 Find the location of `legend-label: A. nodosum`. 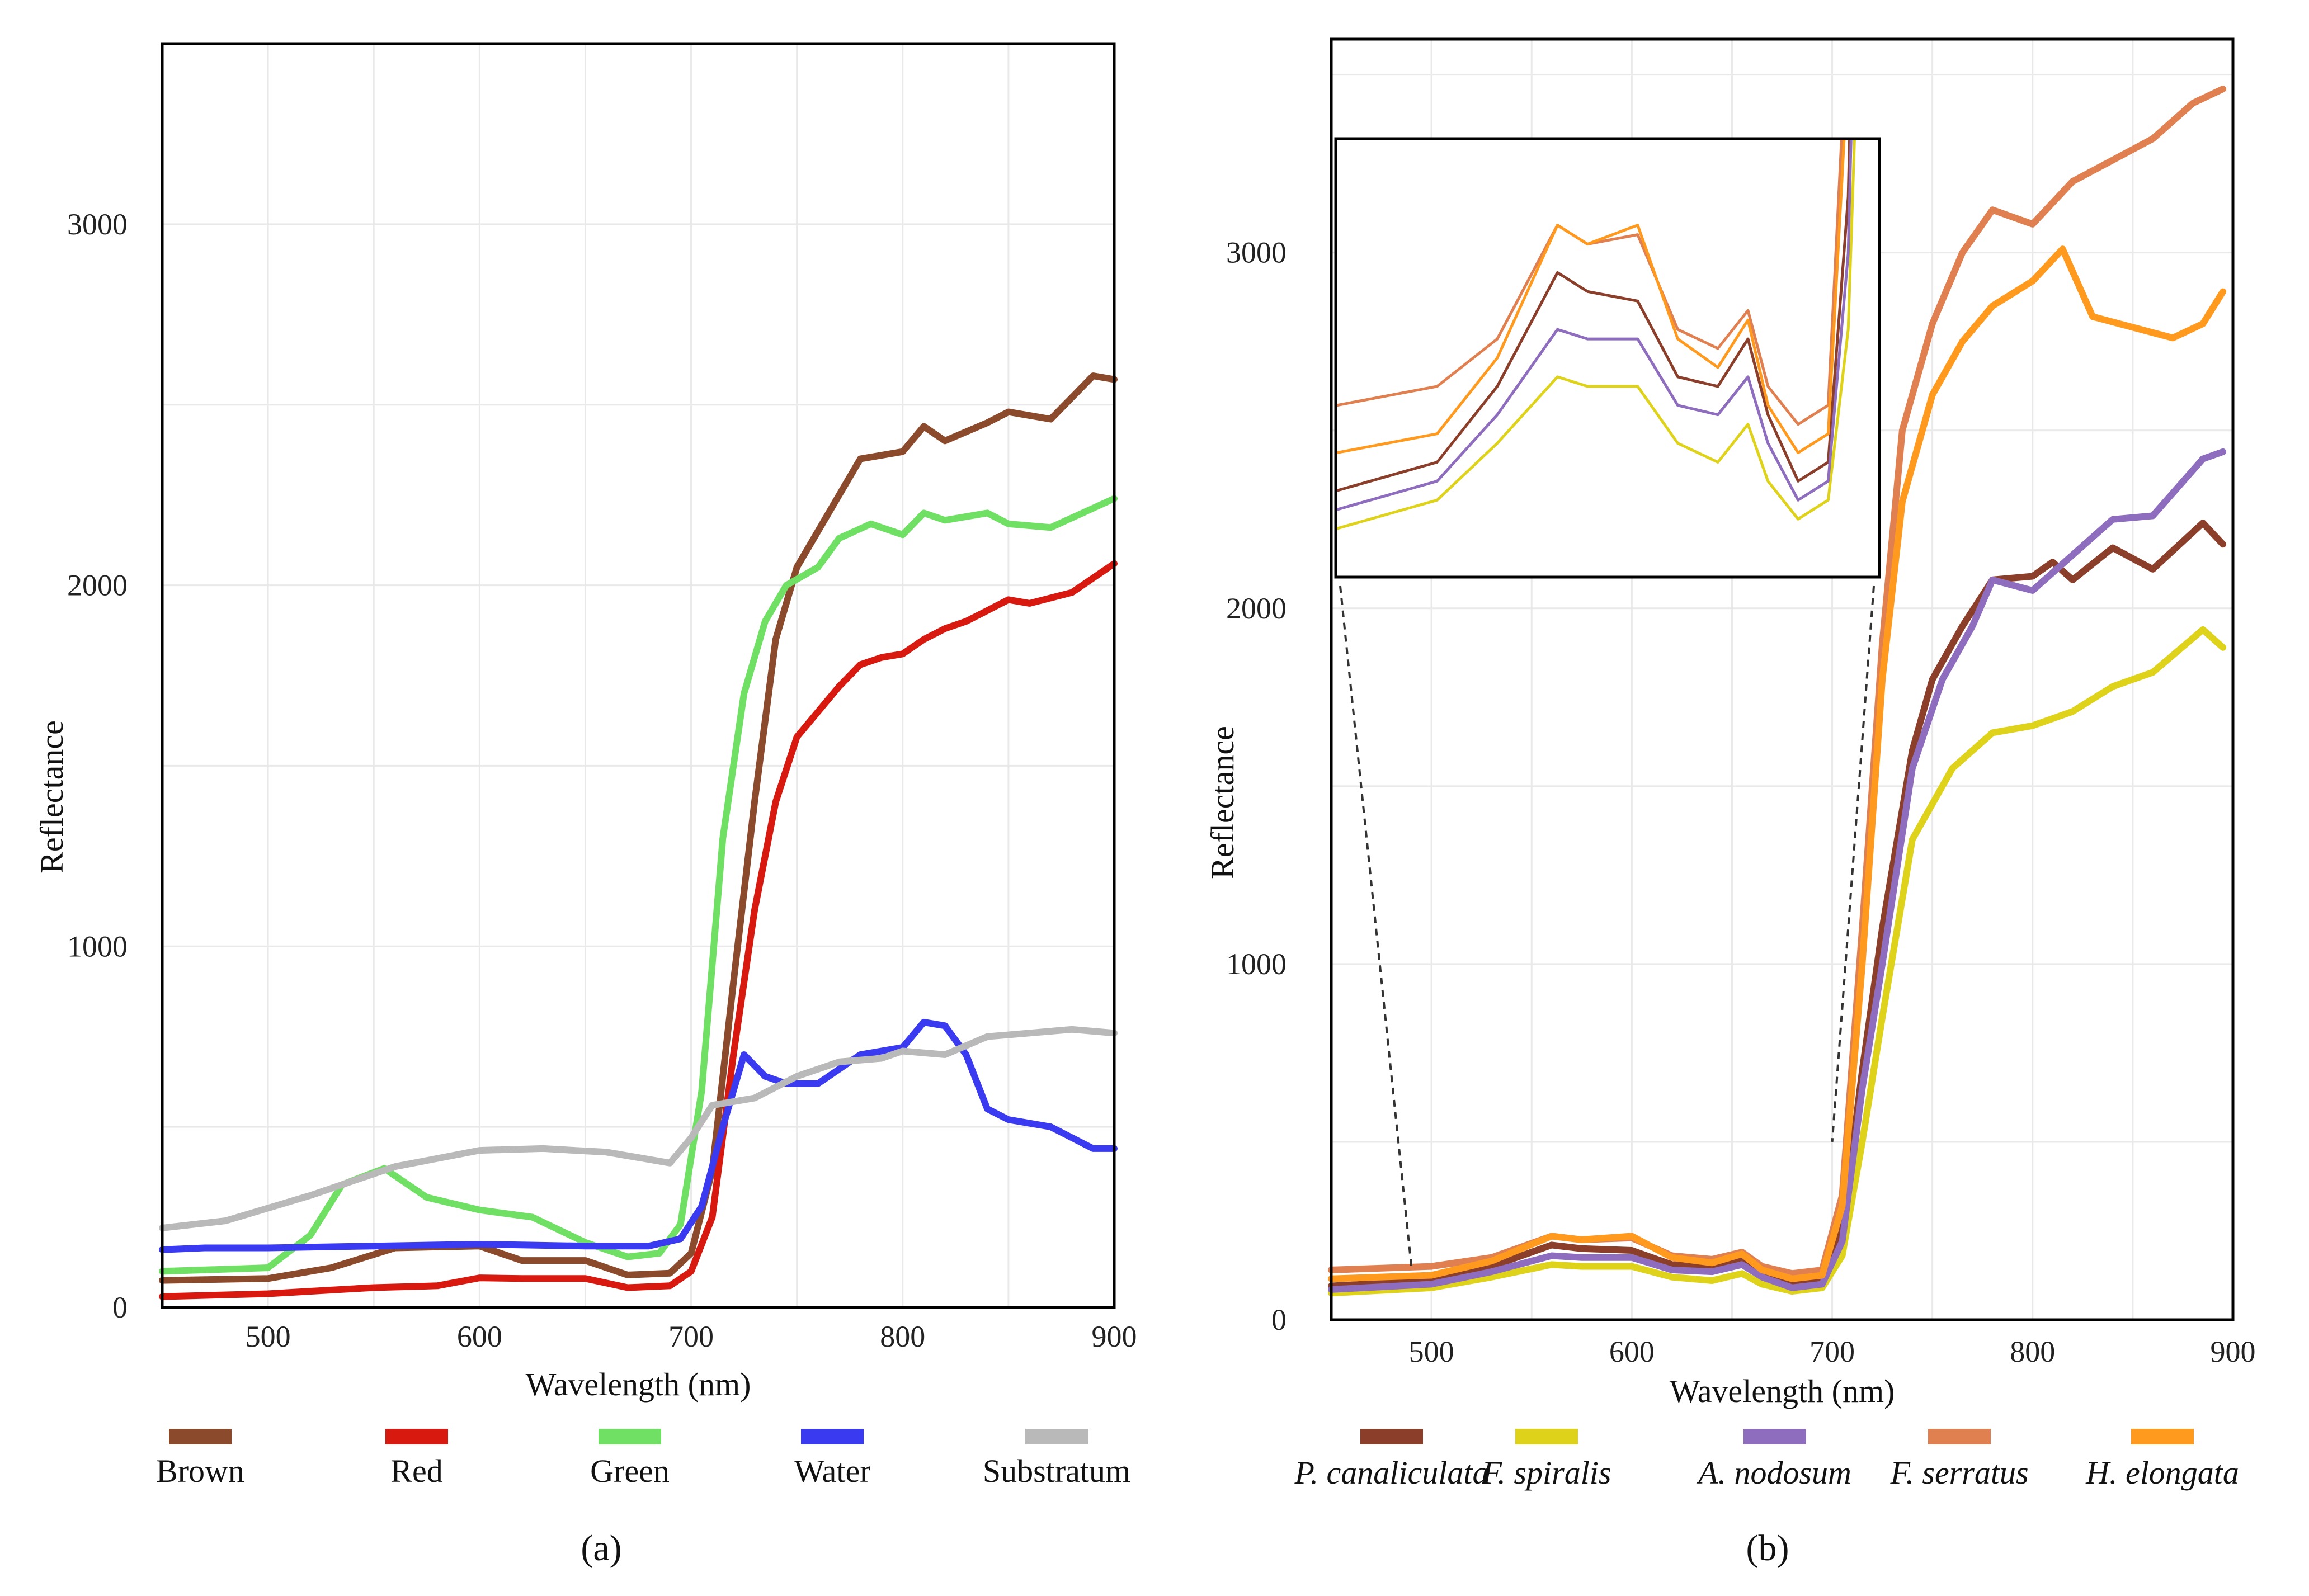

legend-label: A. nodosum is located at coordinates (1774, 1473).